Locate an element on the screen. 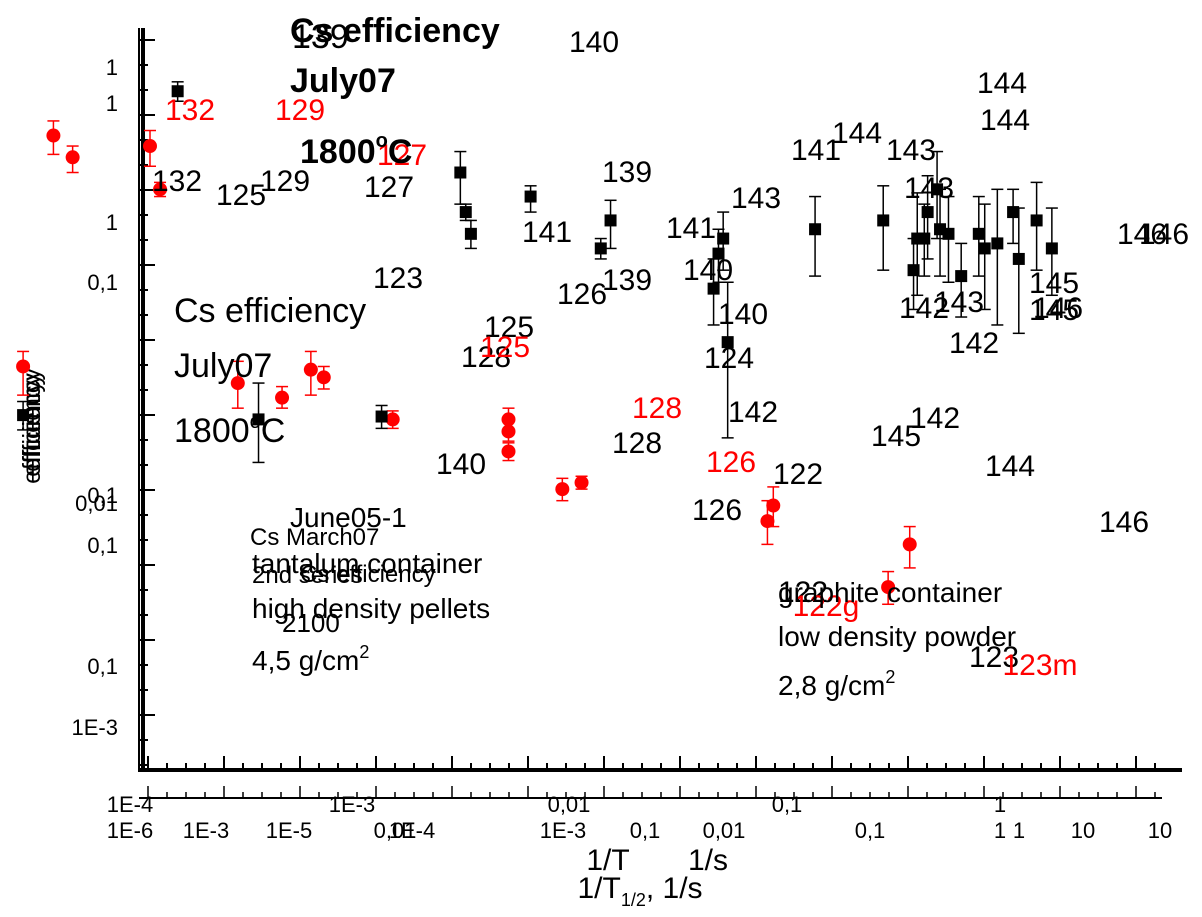 The image size is (1202, 917). left-note: Cs efficiency is located at coordinates (368, 574).